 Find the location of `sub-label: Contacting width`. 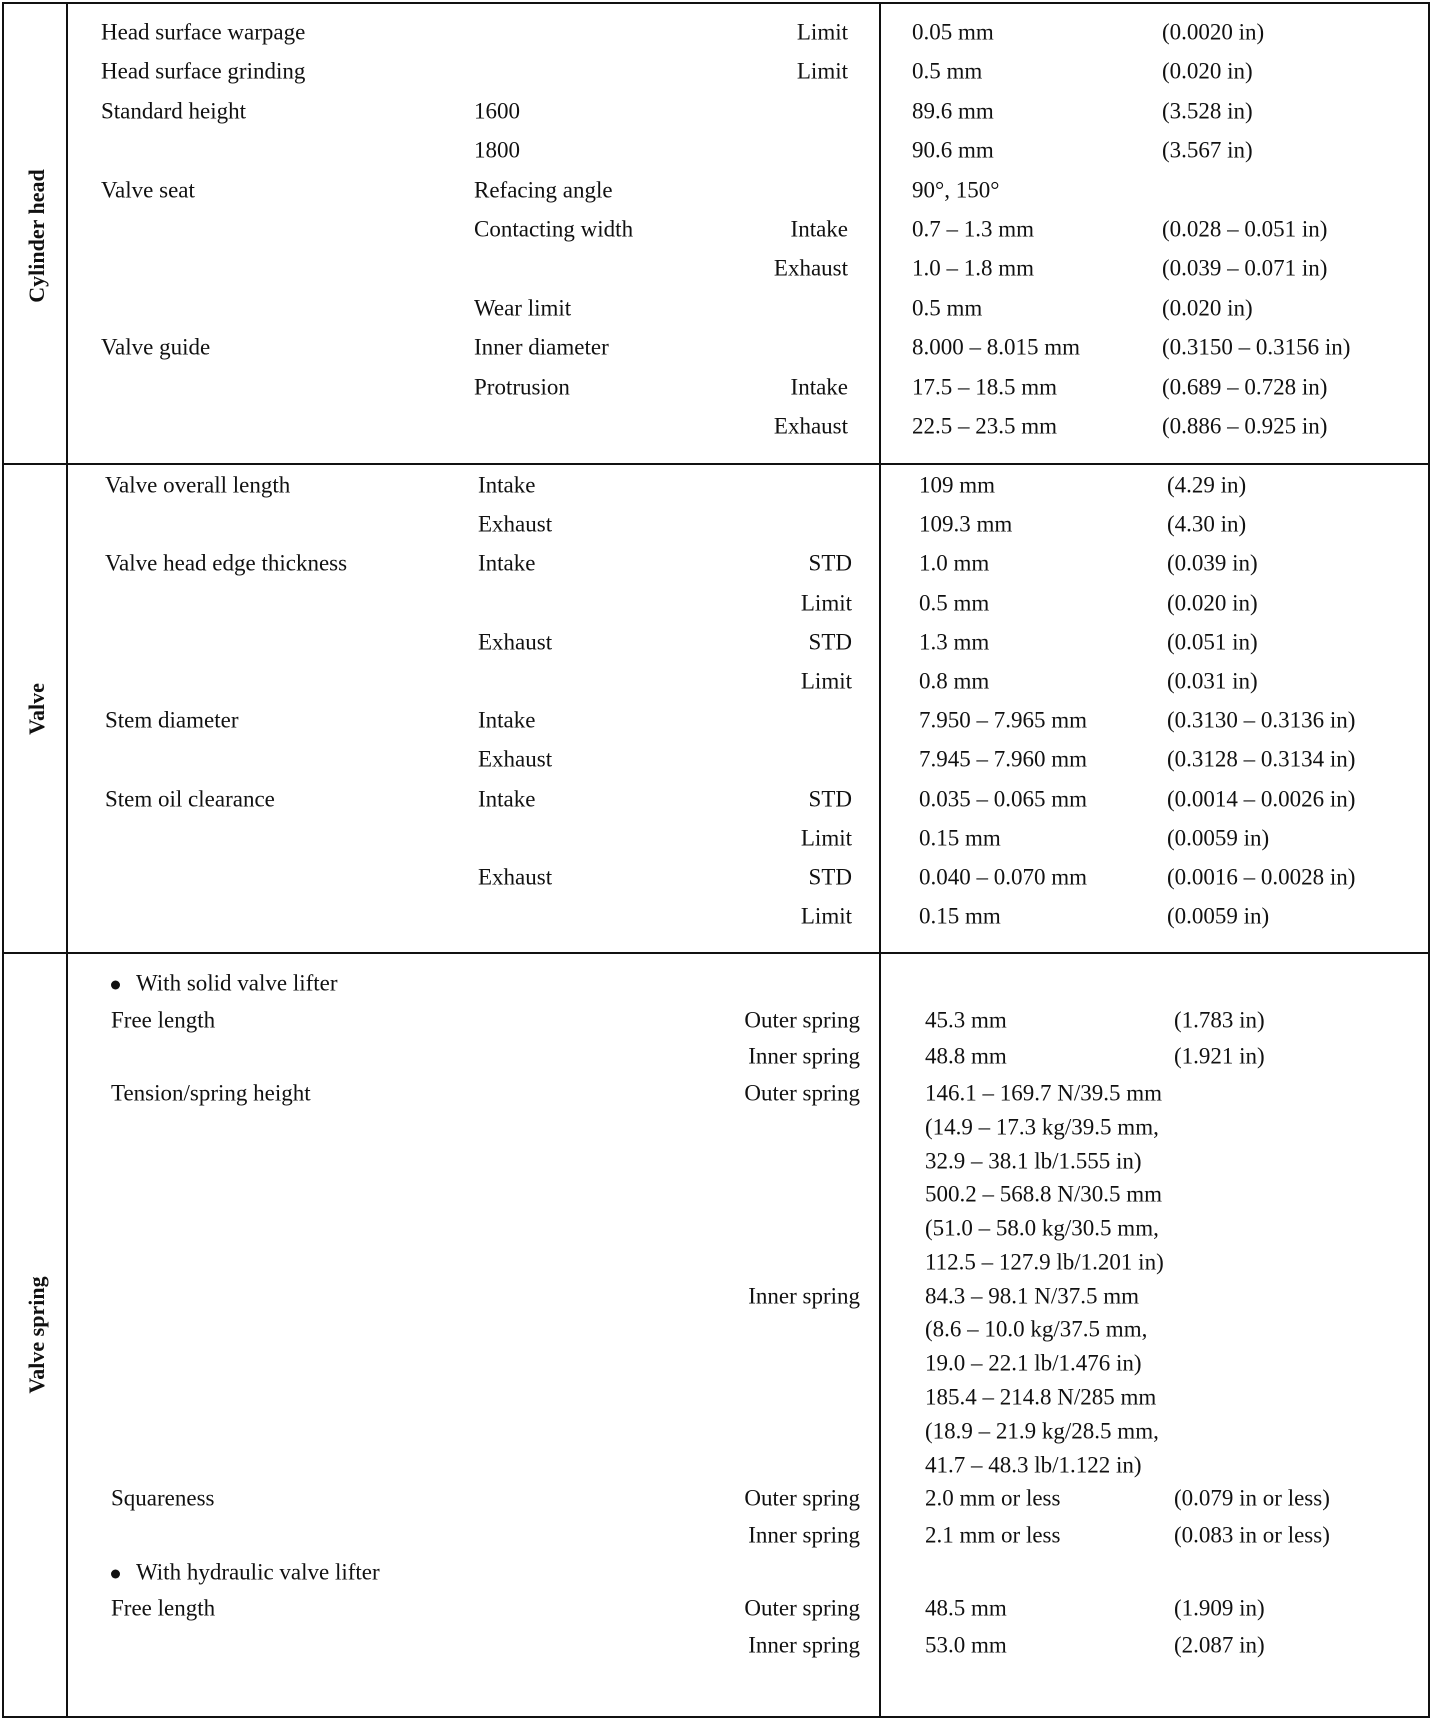

sub-label: Contacting width is located at coordinates (554, 229).